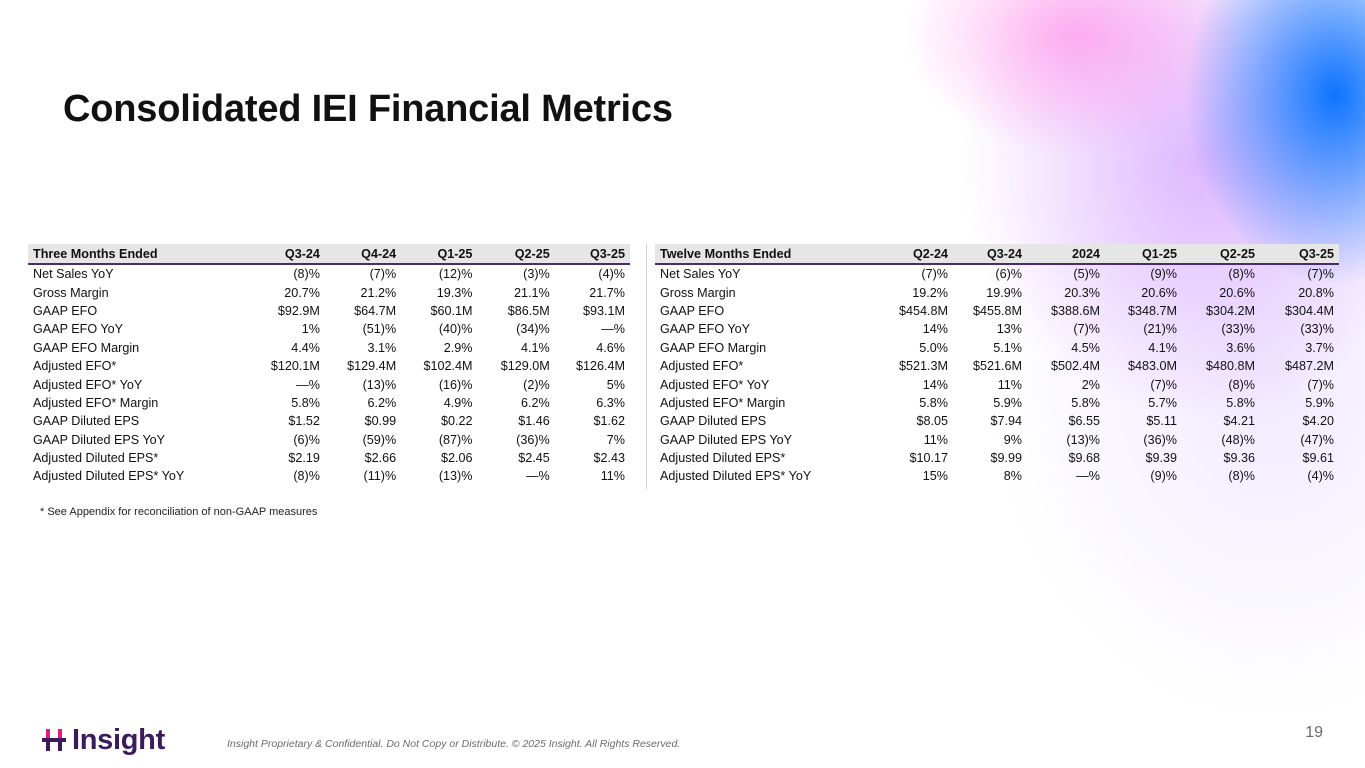 This screenshot has height=768, width=1365. I want to click on table-cell: (5)%, so click(1086, 274).